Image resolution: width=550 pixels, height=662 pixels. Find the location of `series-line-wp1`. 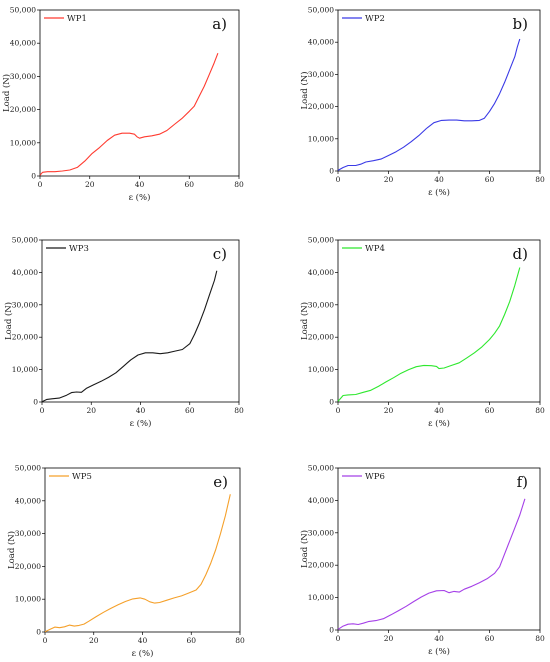

series-line-wp1 is located at coordinates (129, 114).